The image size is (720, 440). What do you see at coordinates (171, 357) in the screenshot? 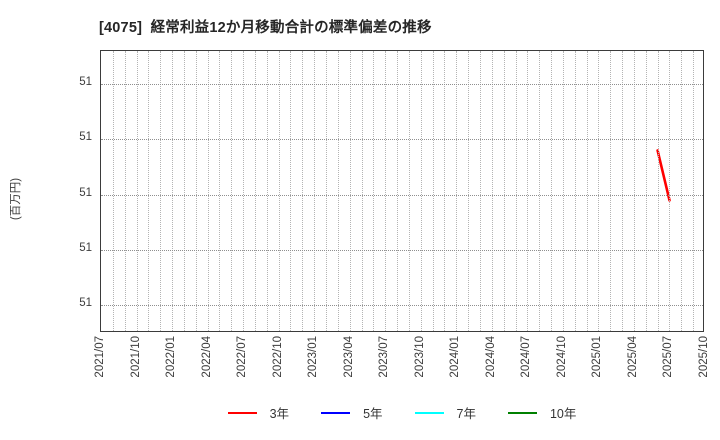
I see `x-tick-label: 2022/01` at bounding box center [171, 357].